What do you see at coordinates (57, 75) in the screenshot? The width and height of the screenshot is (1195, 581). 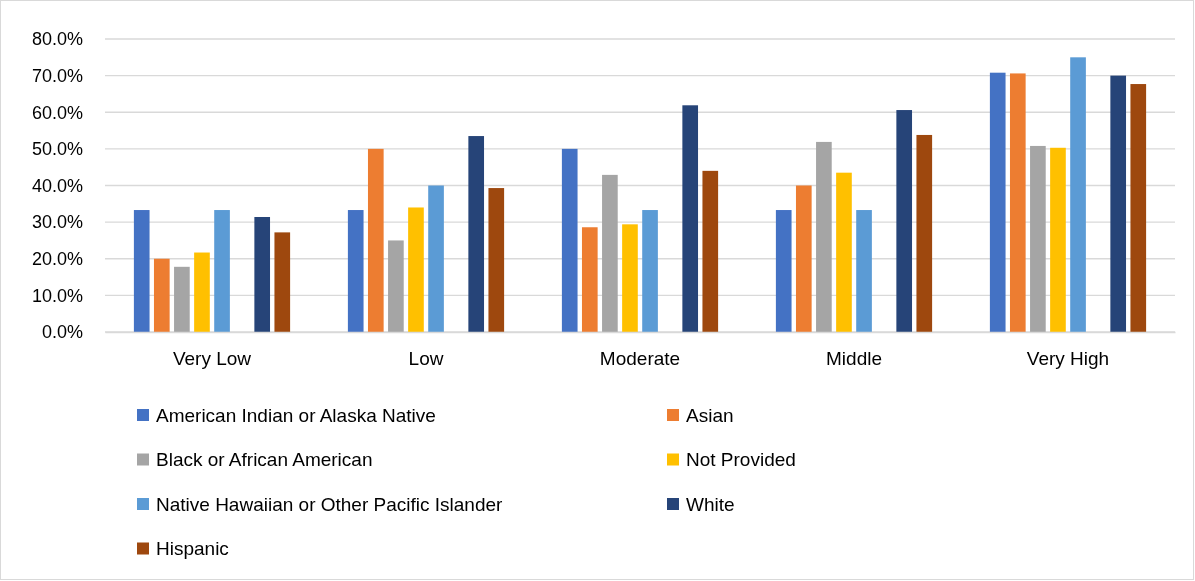 I see `y-tick-label: 70.0%` at bounding box center [57, 75].